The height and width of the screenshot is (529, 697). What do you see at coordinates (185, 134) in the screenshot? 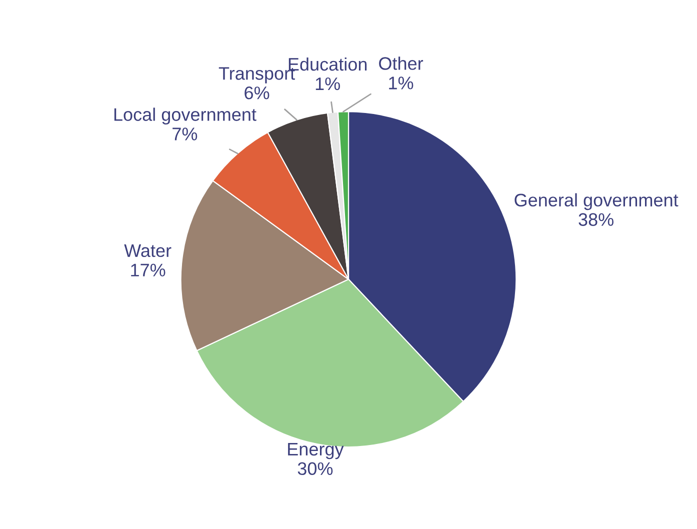
I see `data-label: 7%` at bounding box center [185, 134].